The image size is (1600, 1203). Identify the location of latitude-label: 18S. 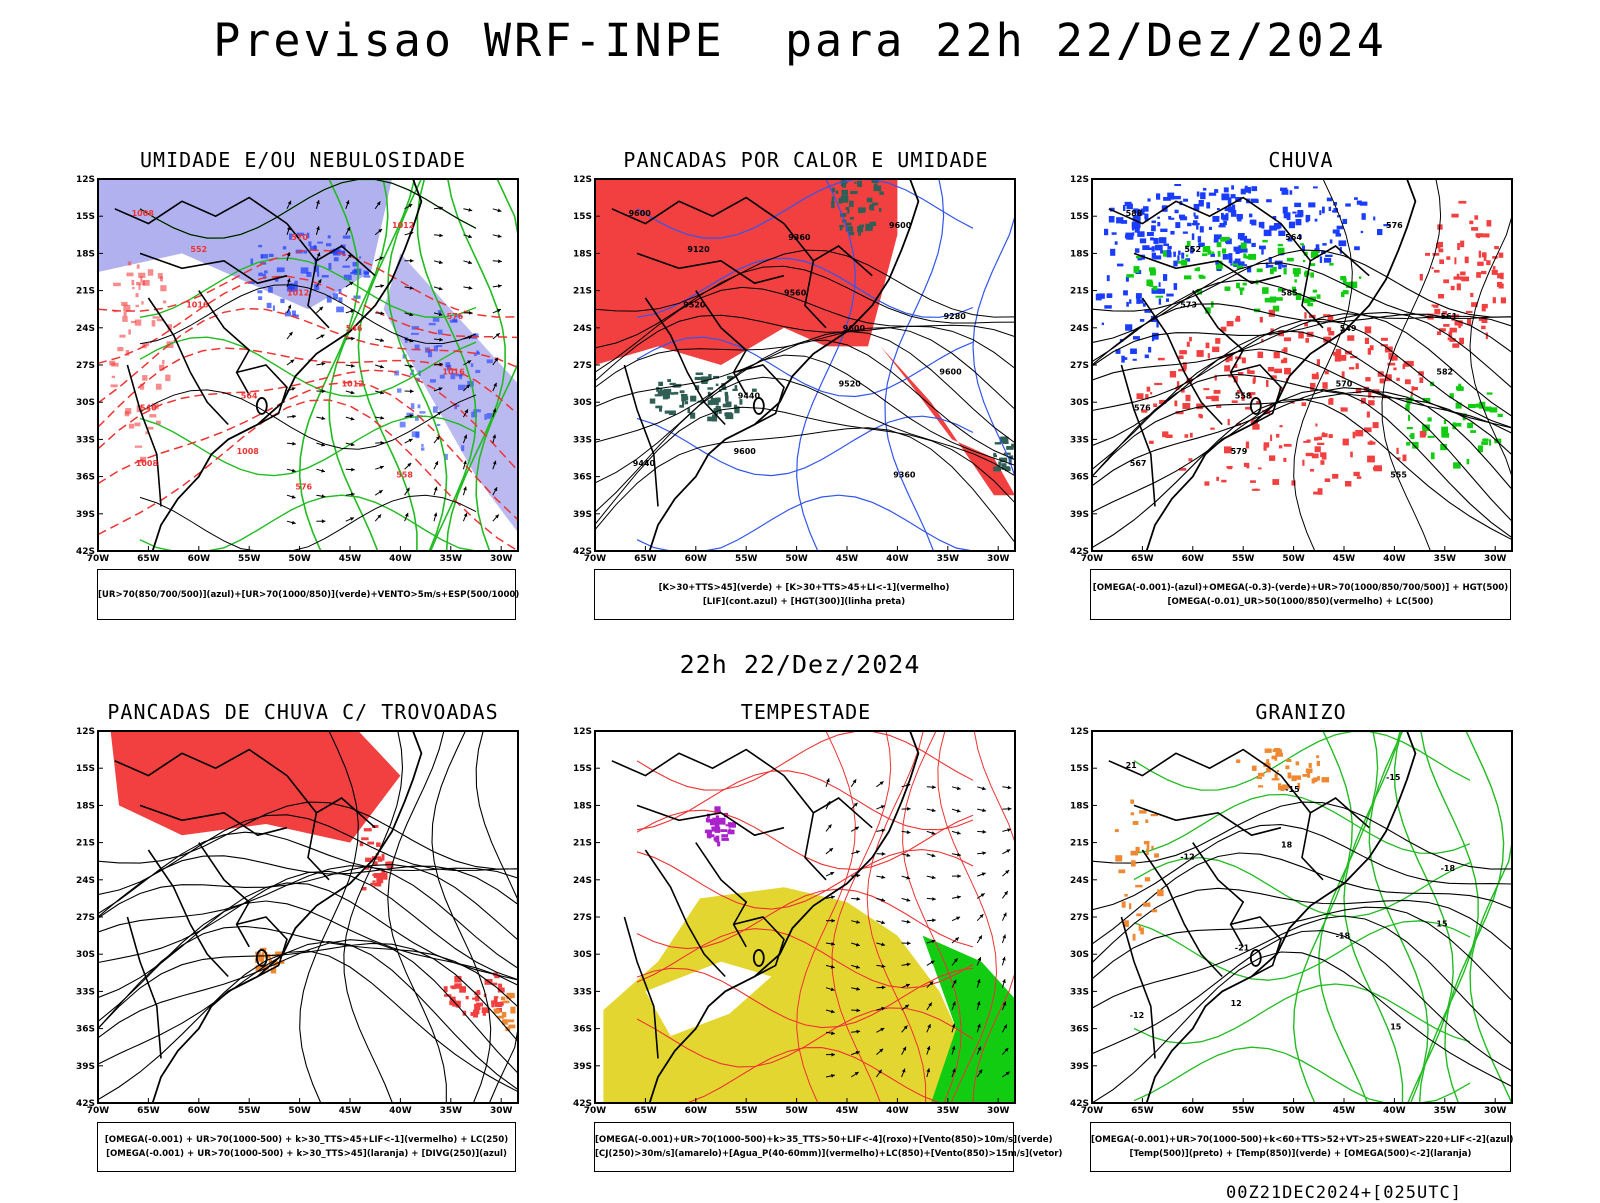
(85, 806).